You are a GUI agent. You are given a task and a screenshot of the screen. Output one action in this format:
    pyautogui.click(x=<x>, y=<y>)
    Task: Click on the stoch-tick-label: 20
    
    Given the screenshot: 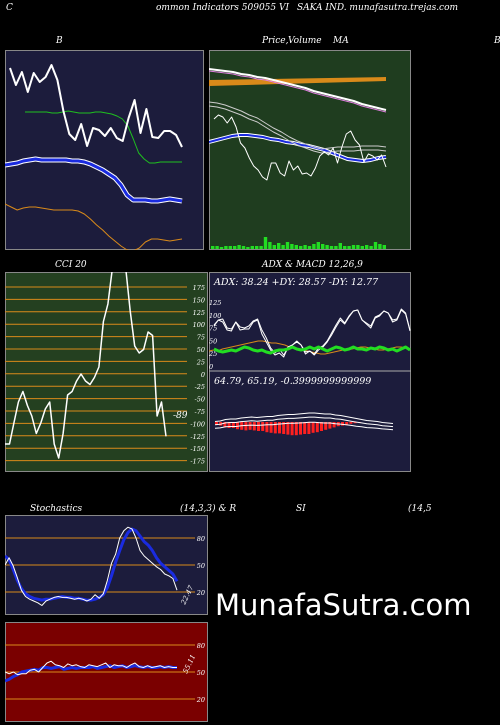 What is the action you would take?
    pyautogui.click(x=200, y=593)
    